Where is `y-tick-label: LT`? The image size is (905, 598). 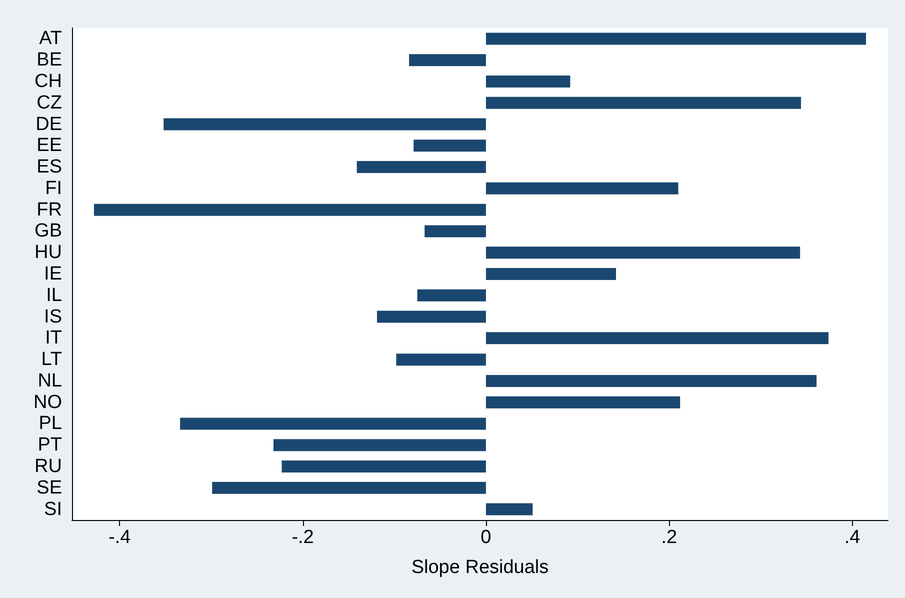 y-tick-label: LT is located at coordinates (51, 359).